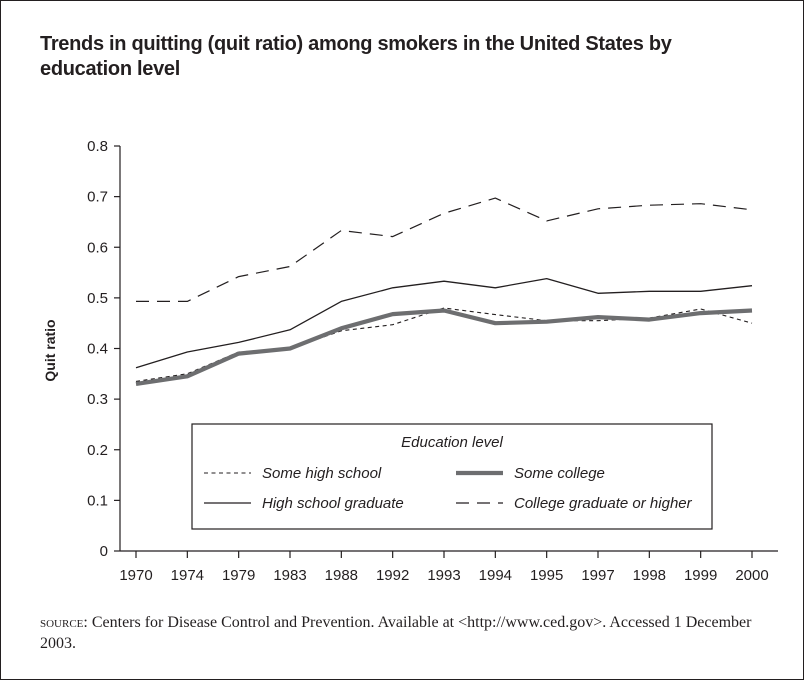  Describe the element at coordinates (333, 503) in the screenshot. I see `legend-label-3: High school graduate` at that location.